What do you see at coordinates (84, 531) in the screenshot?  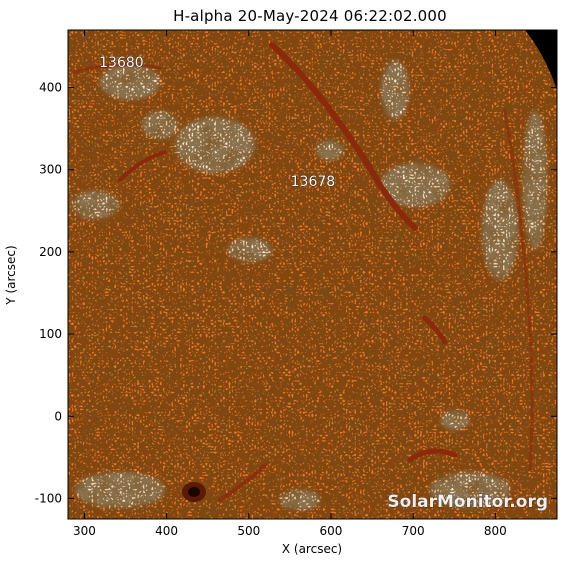 I see `x-tick-label: 300` at bounding box center [84, 531].